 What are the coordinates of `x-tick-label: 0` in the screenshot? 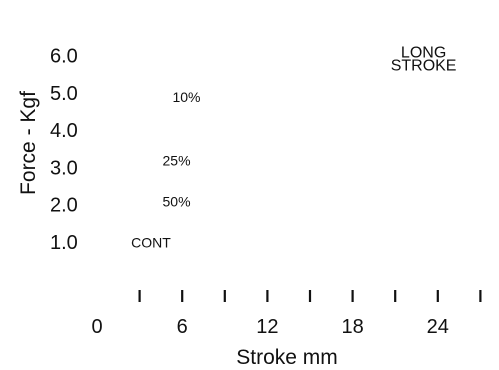 It's located at (96, 327).